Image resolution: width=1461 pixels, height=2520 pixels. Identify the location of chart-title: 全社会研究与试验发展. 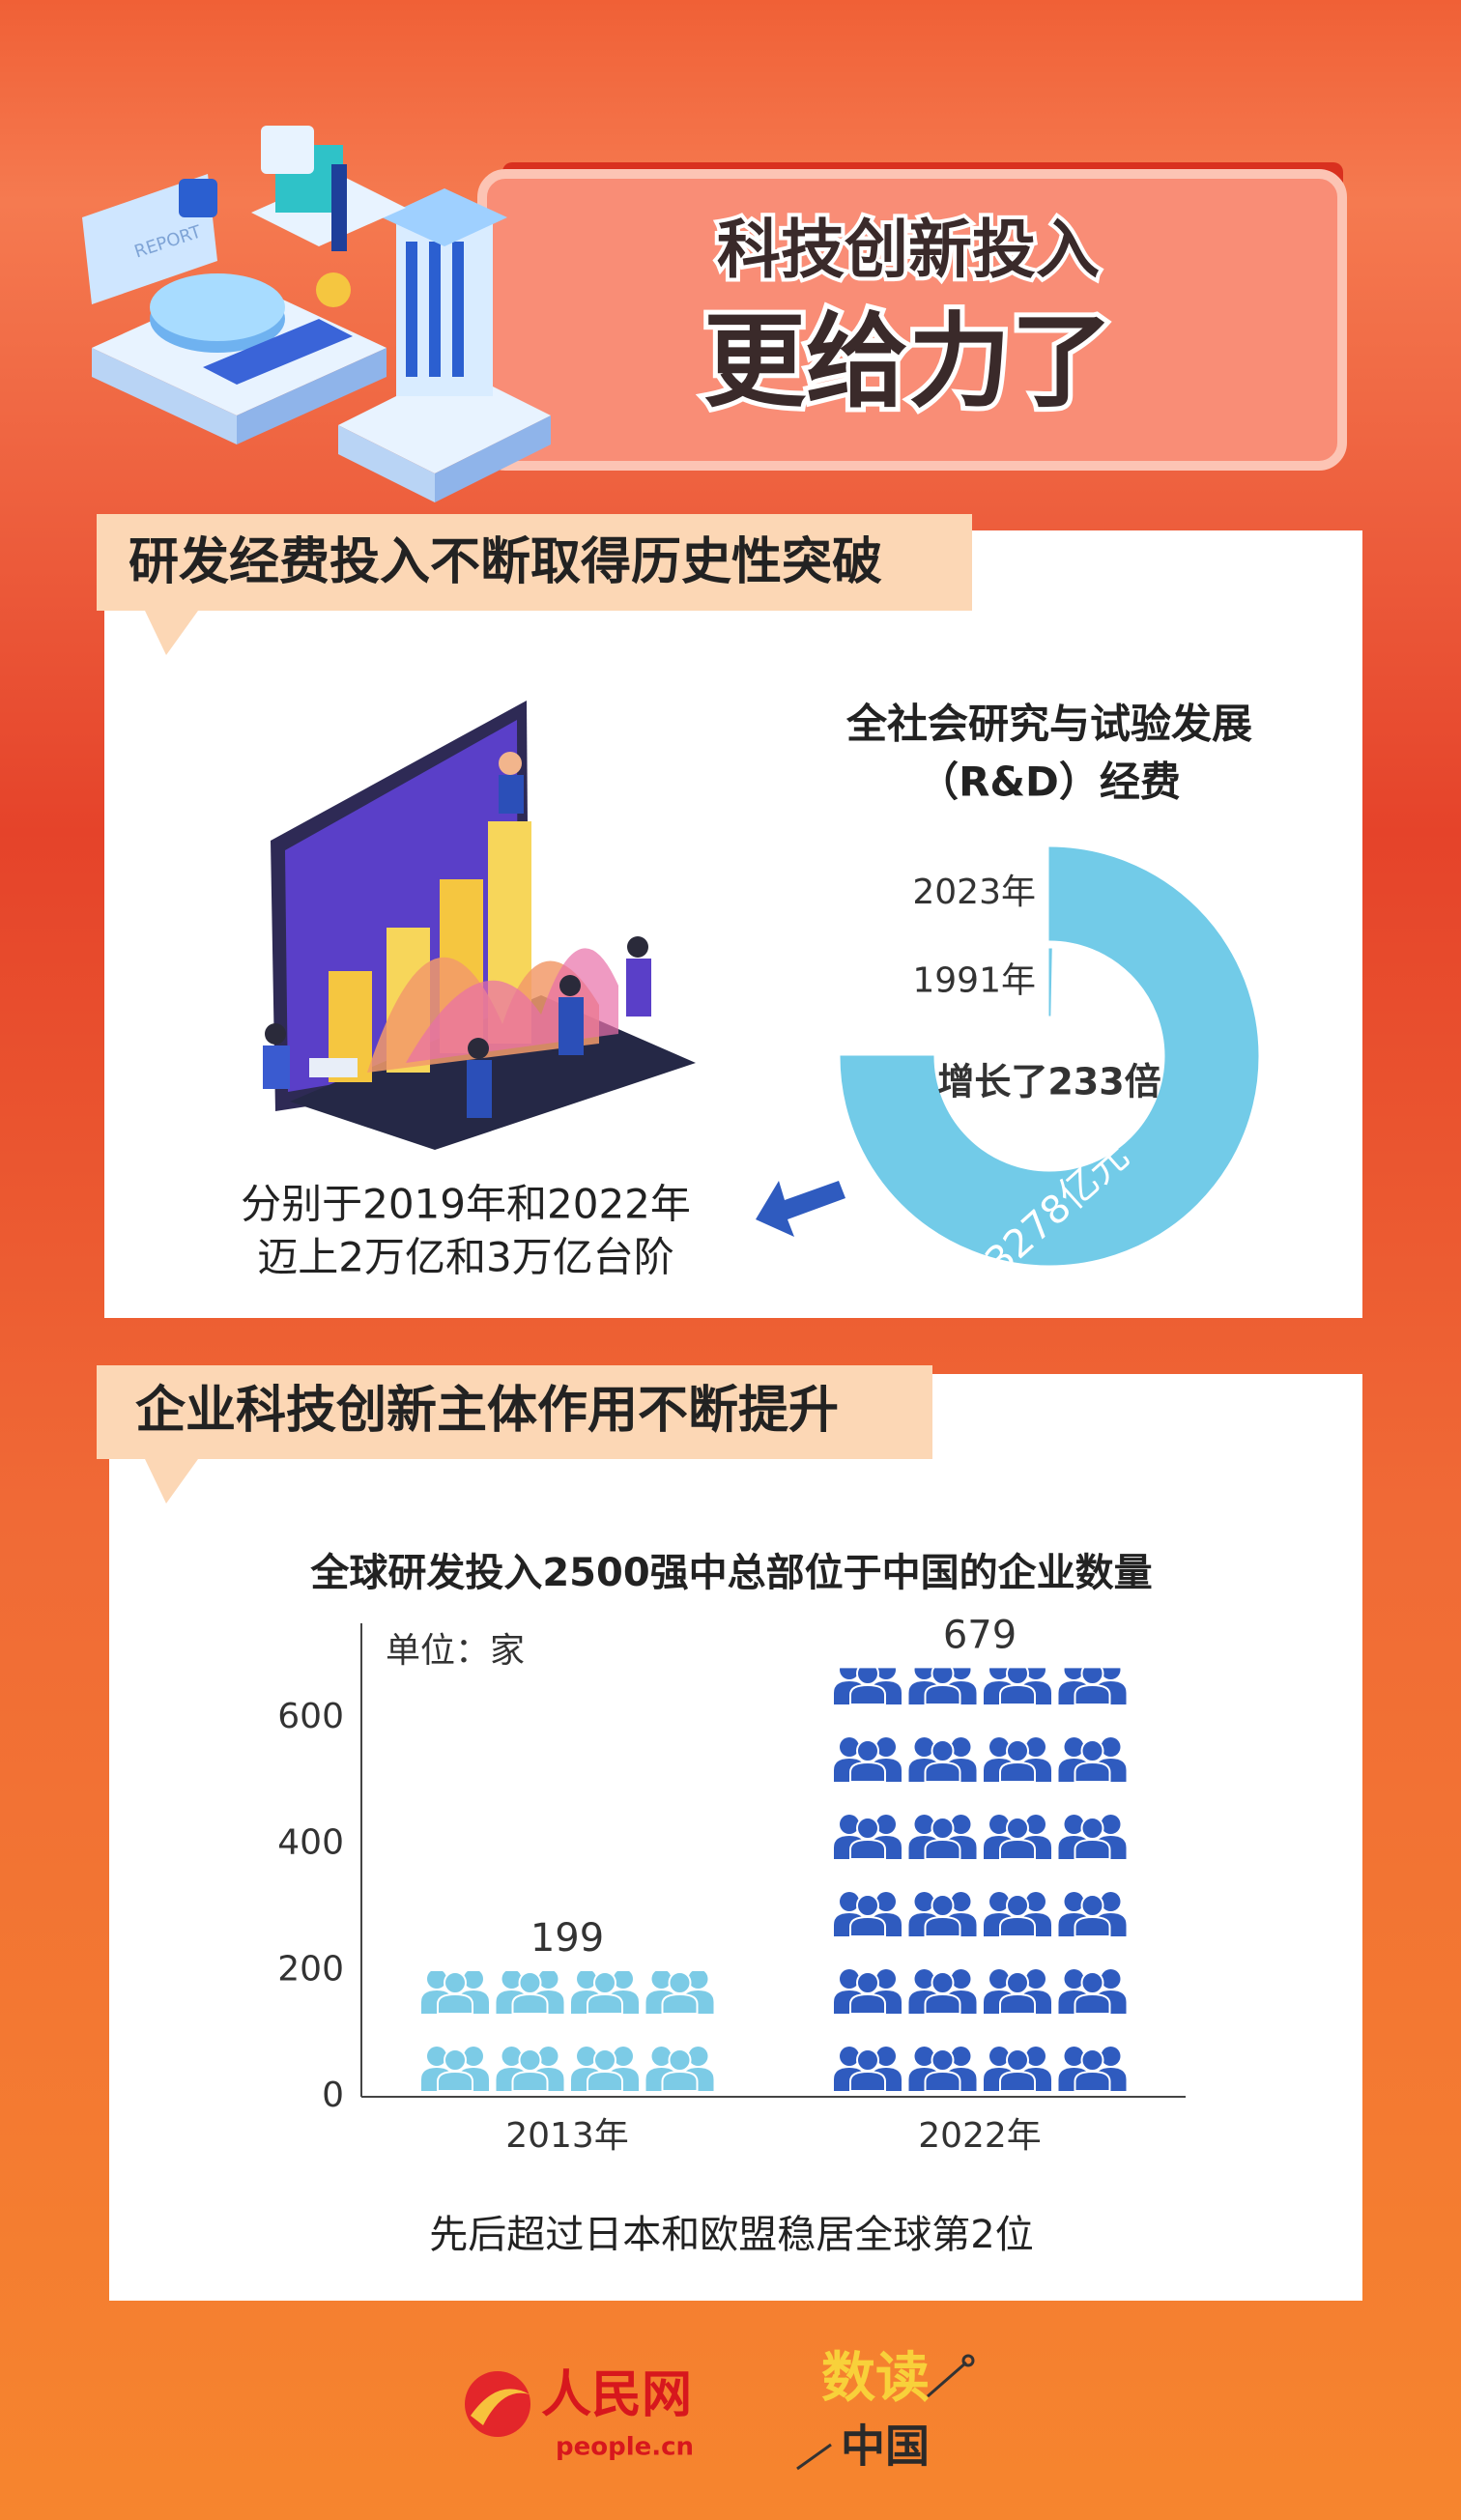
(1048, 724).